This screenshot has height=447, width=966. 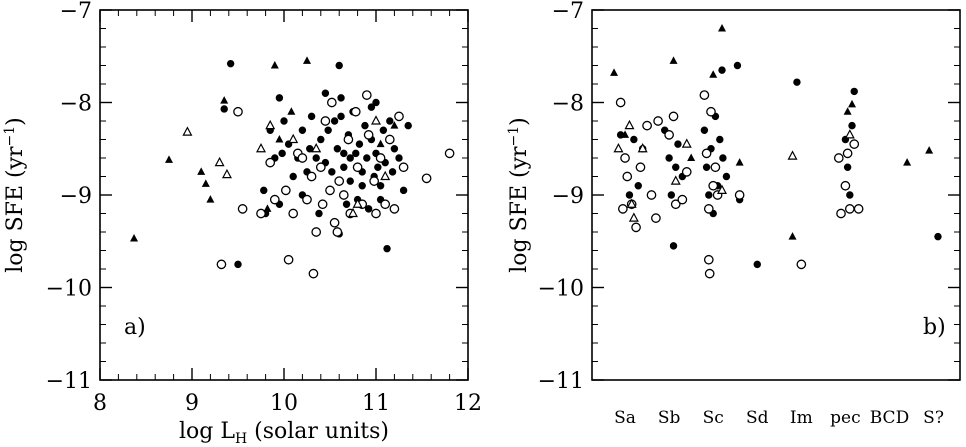 What do you see at coordinates (625, 418) in the screenshot?
I see `category-label: Sa` at bounding box center [625, 418].